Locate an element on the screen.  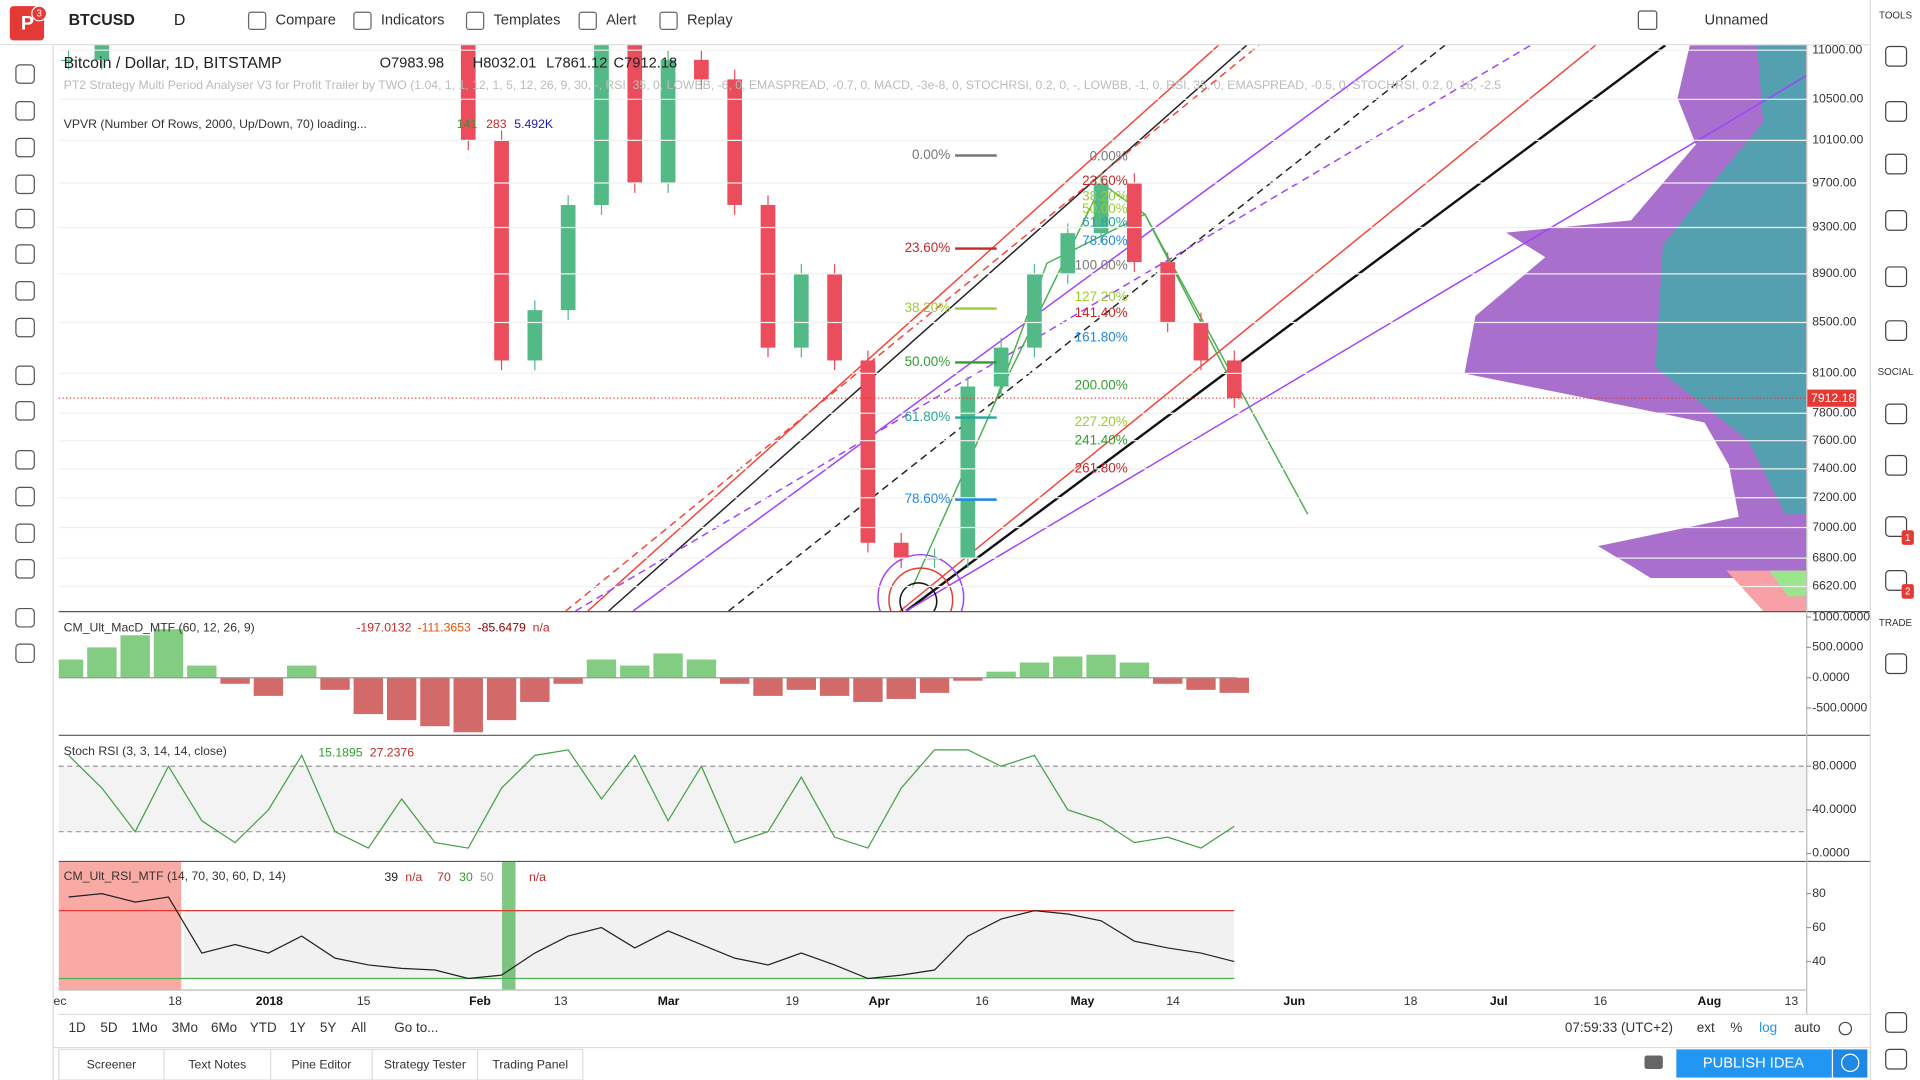
toolbar-item: Alert is located at coordinates (621, 21).